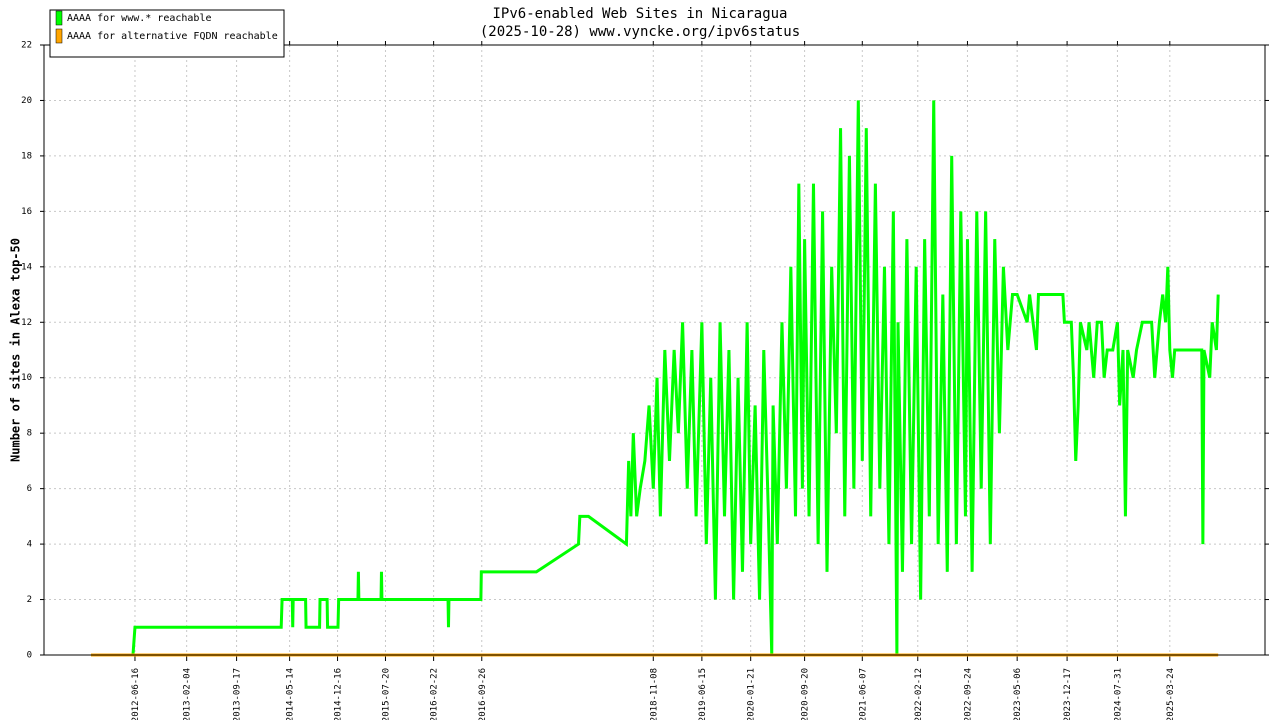  What do you see at coordinates (29, 489) in the screenshot?
I see `y-tick-label: 6` at bounding box center [29, 489].